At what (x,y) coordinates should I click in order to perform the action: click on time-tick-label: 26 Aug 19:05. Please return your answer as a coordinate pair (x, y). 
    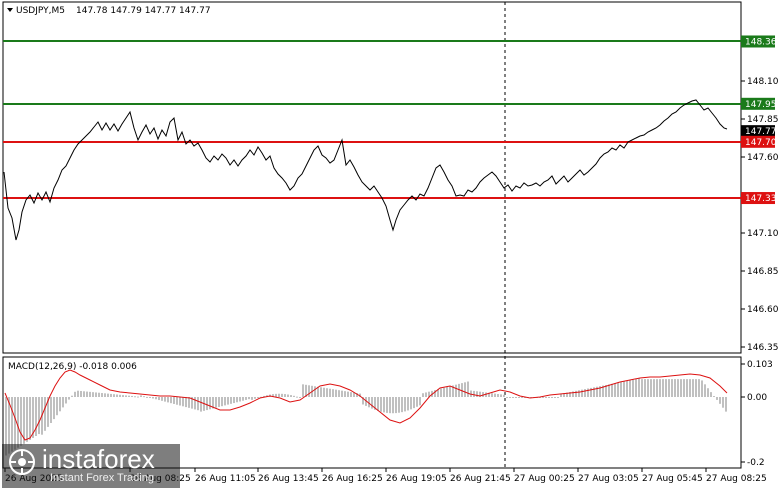
    Looking at the image, I should click on (416, 479).